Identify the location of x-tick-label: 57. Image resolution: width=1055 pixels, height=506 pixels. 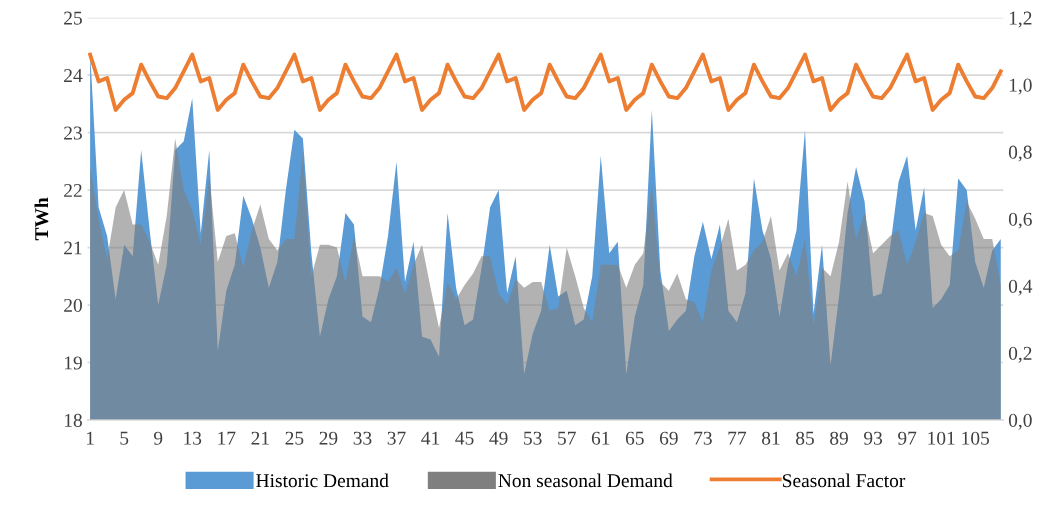
(567, 438).